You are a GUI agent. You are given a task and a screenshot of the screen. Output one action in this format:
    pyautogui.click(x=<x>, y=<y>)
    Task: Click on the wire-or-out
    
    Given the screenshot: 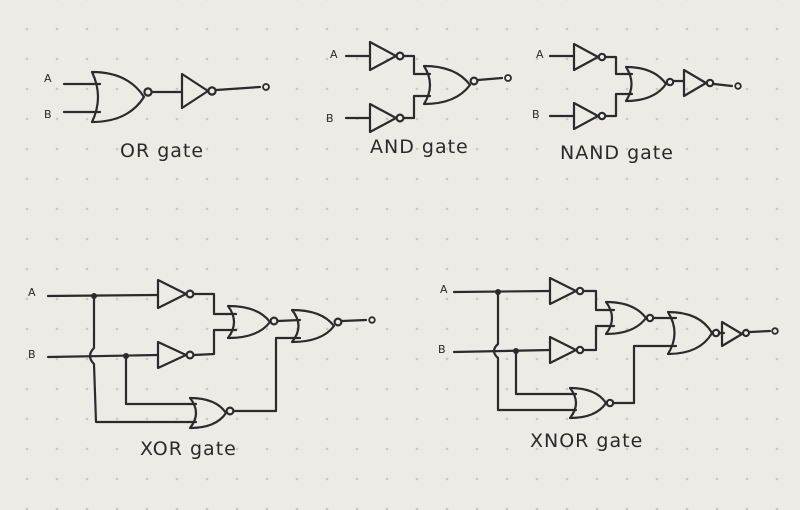 What is the action you would take?
    pyautogui.click(x=238, y=88)
    